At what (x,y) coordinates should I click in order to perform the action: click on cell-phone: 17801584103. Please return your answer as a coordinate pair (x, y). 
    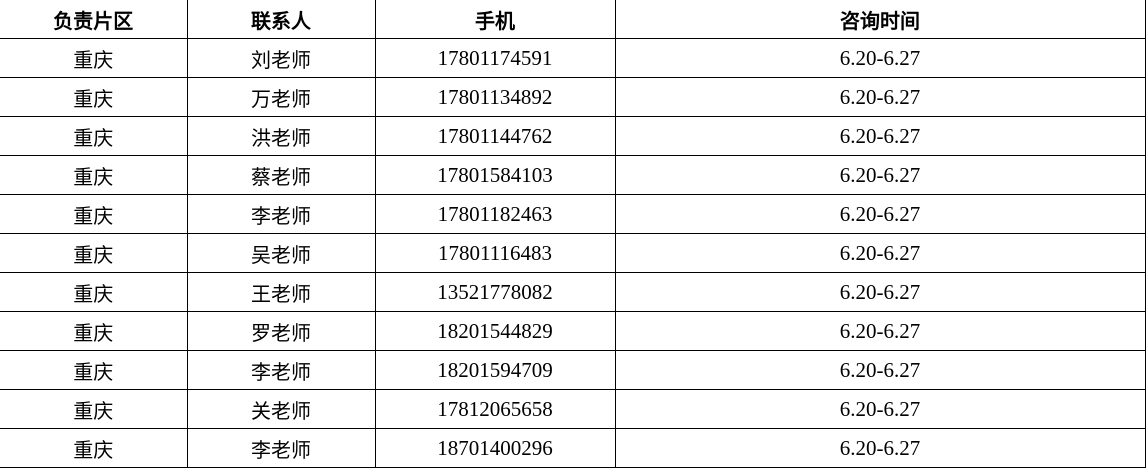
    Looking at the image, I should click on (495, 175).